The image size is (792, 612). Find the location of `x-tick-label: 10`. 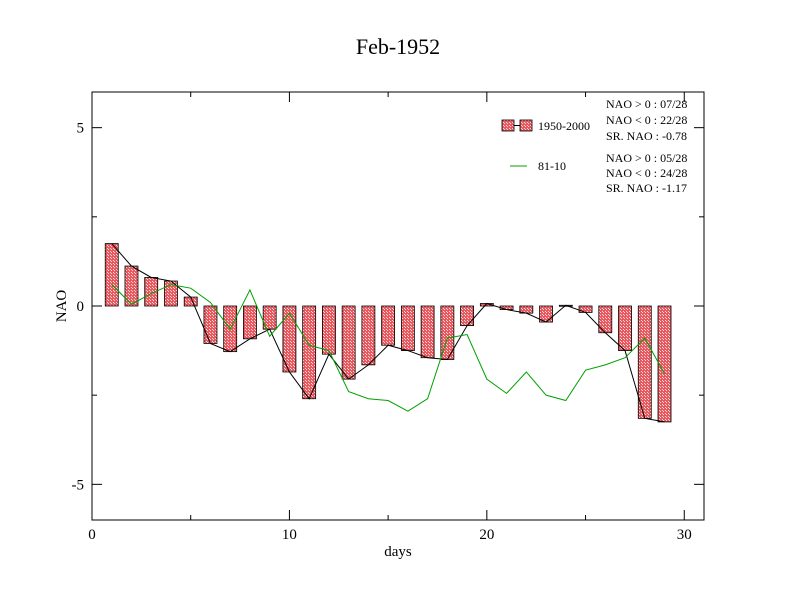

x-tick-label: 10 is located at coordinates (289, 535).